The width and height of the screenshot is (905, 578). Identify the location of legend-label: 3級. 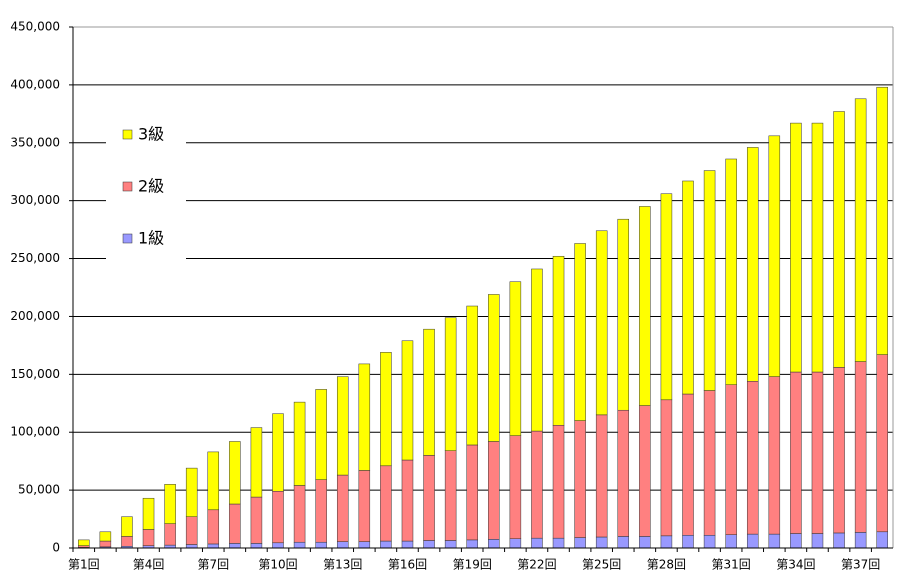
(151, 134).